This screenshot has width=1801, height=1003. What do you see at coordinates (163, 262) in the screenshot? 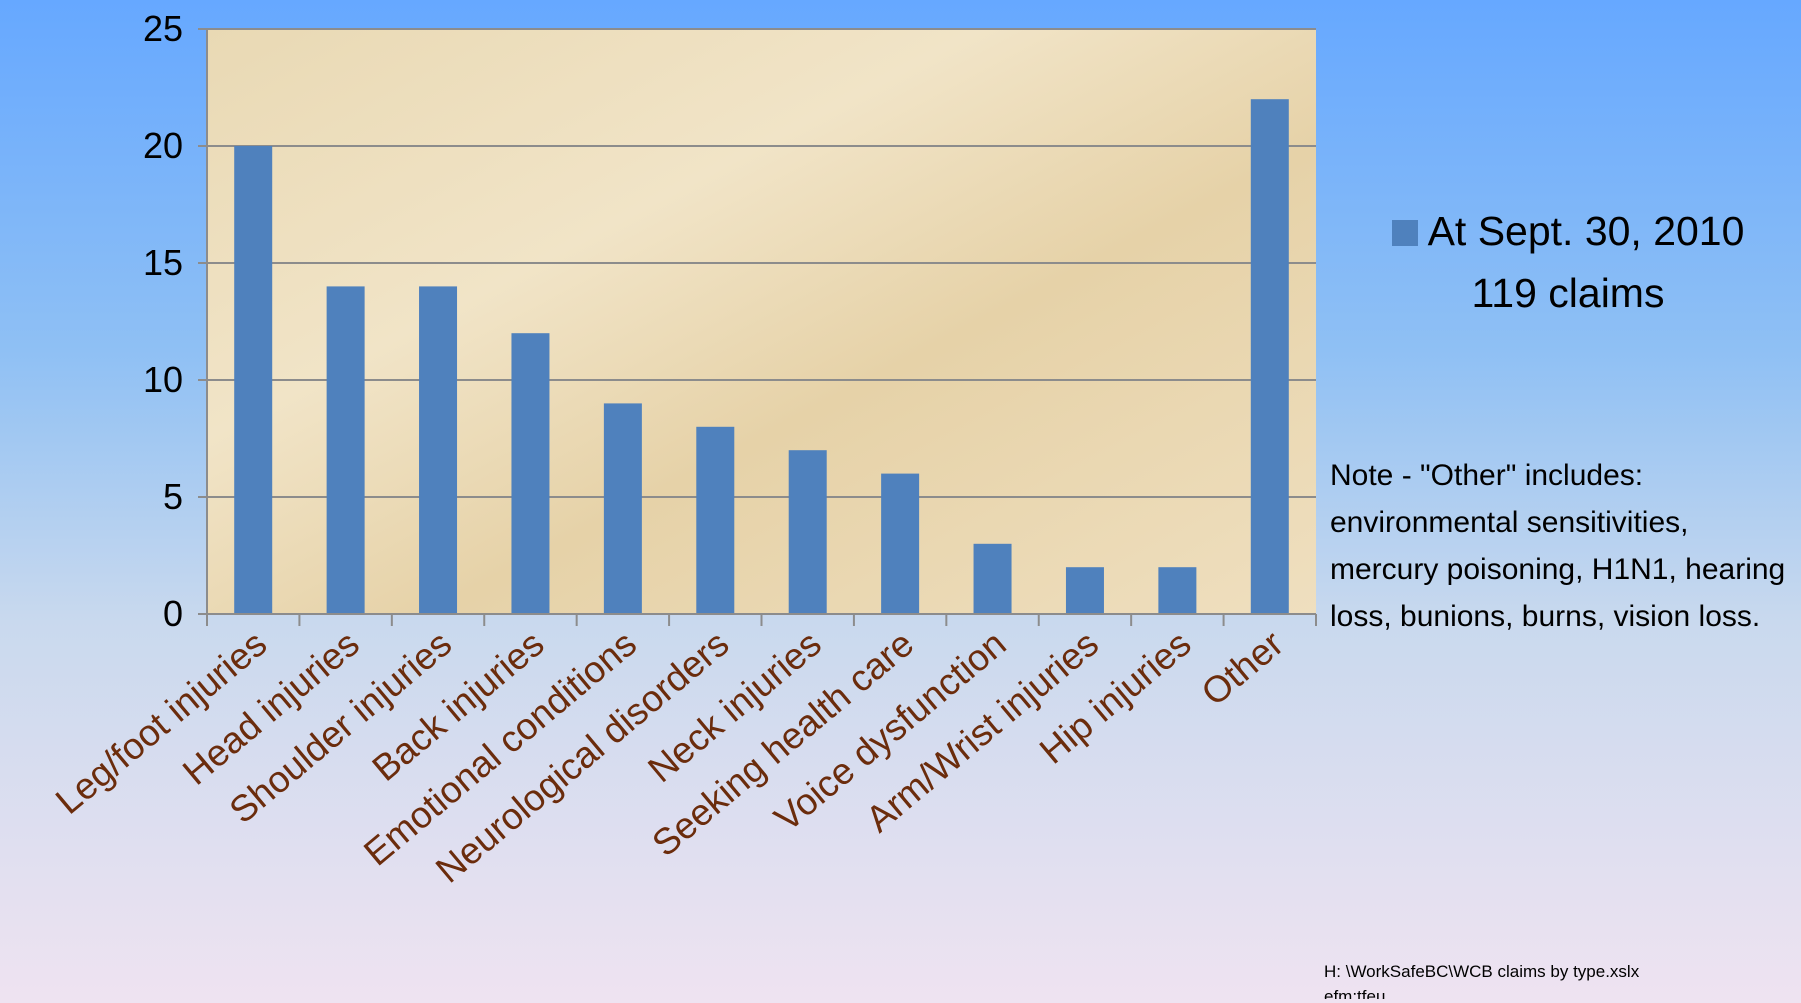
I see `y-tick-label: 15` at bounding box center [163, 262].